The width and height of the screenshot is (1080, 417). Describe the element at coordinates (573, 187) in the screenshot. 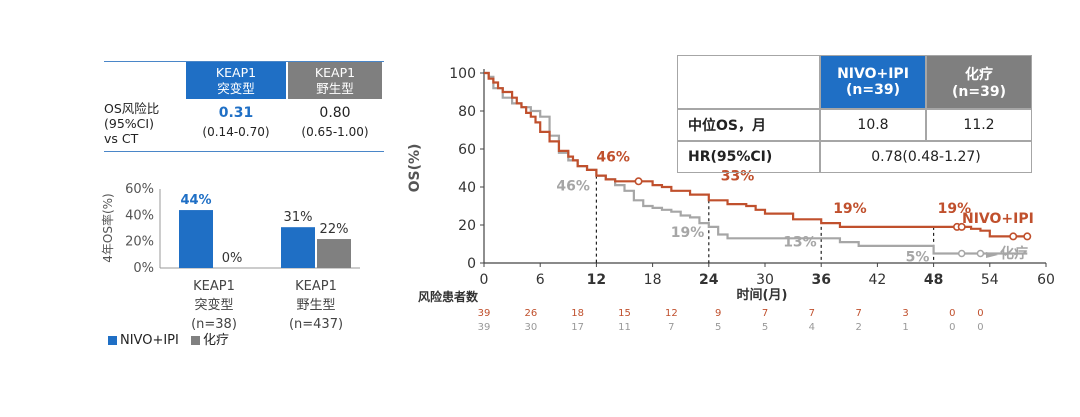

I see `km-annotation-chemo: 46%` at that location.